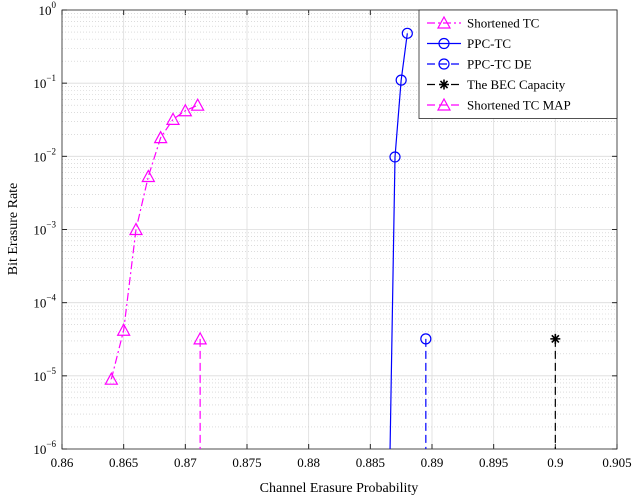 Image resolution: width=640 pixels, height=499 pixels. I want to click on x-tick-label: 0.885, so click(370, 462).